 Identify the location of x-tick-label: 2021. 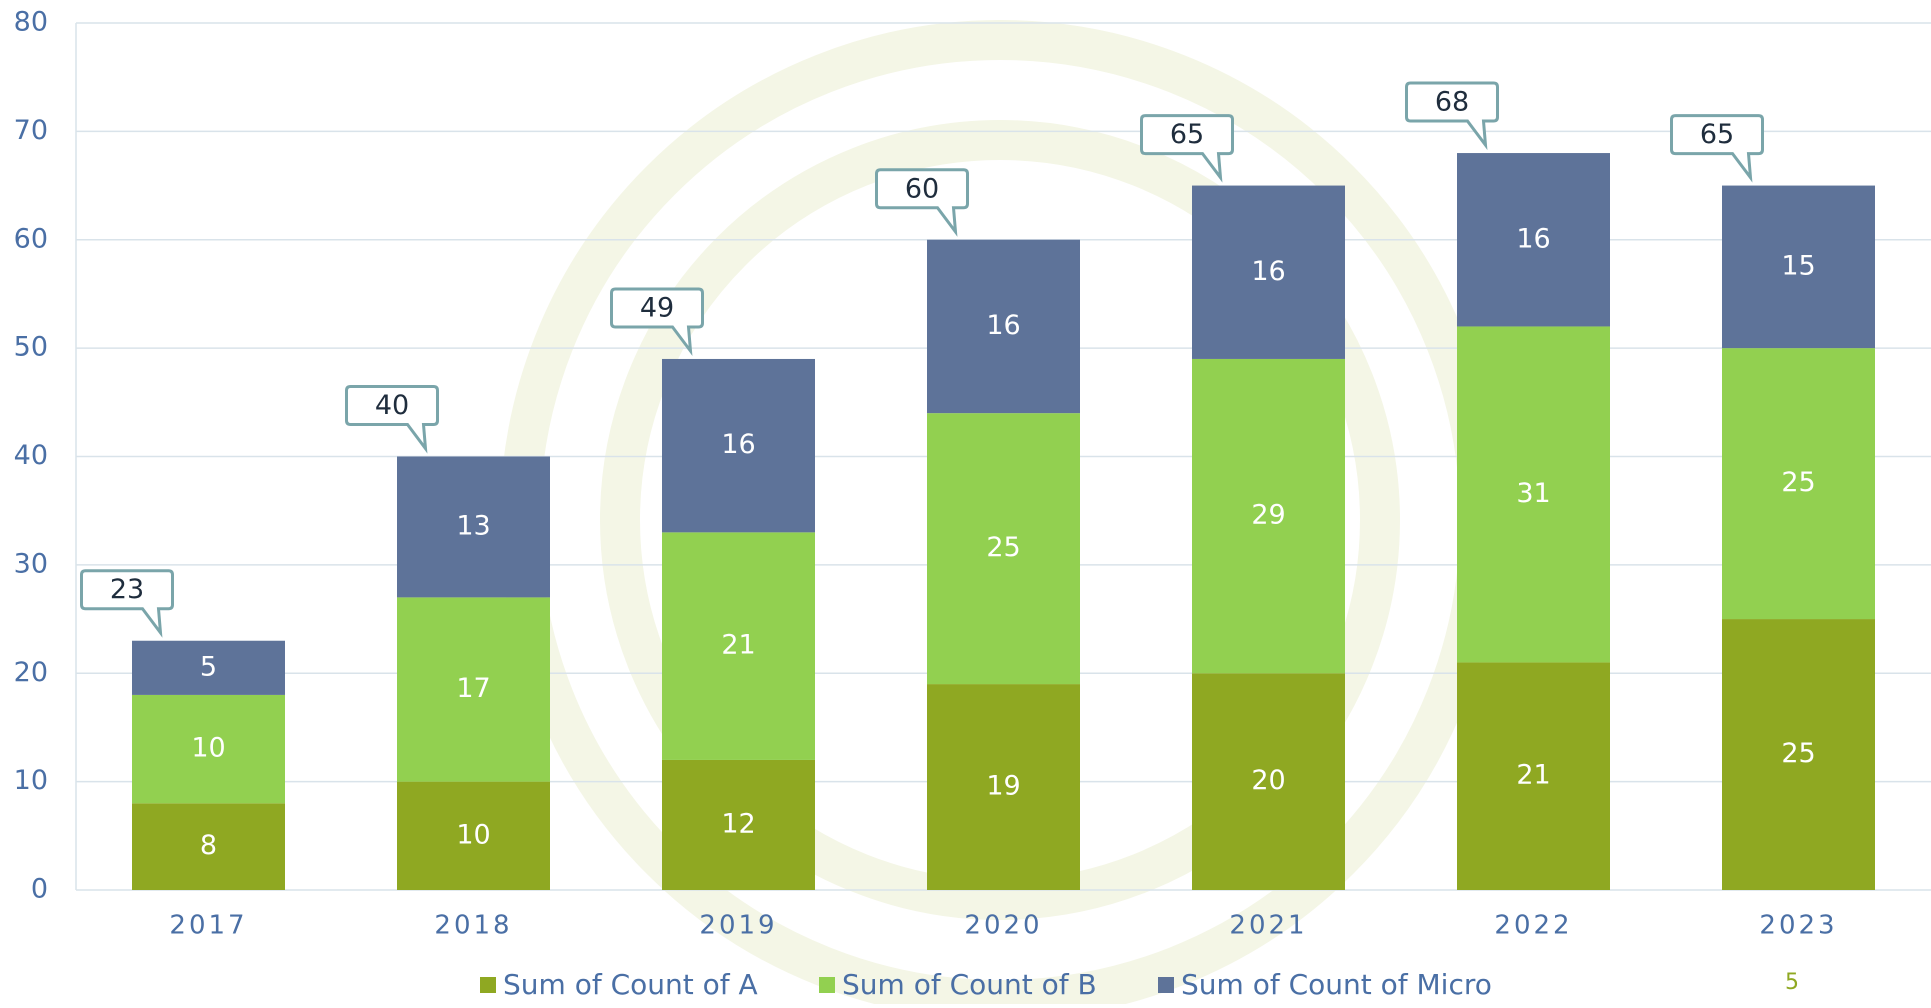
(1268, 926).